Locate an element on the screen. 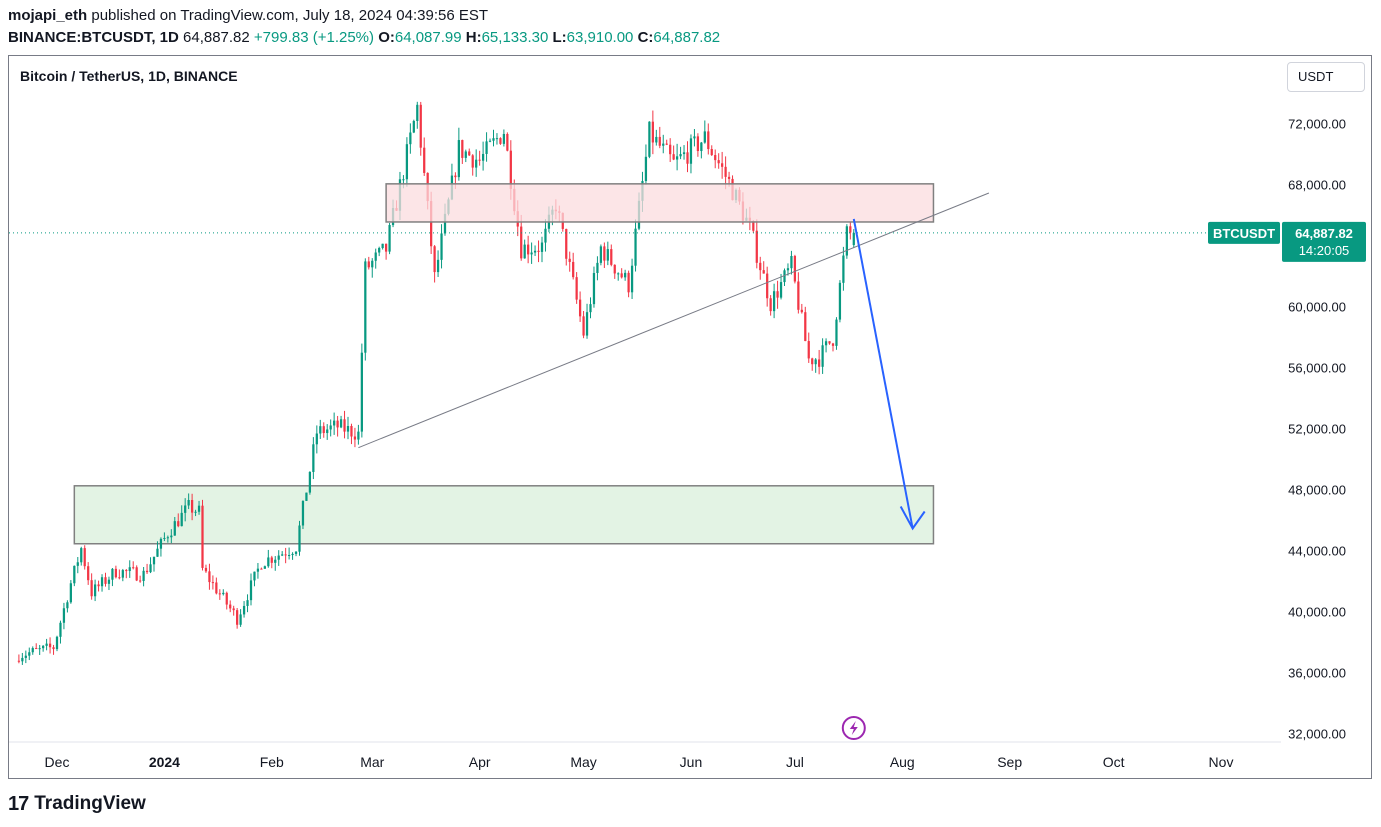 This screenshot has height=827, width=1381. open-label: O: is located at coordinates (386, 37).